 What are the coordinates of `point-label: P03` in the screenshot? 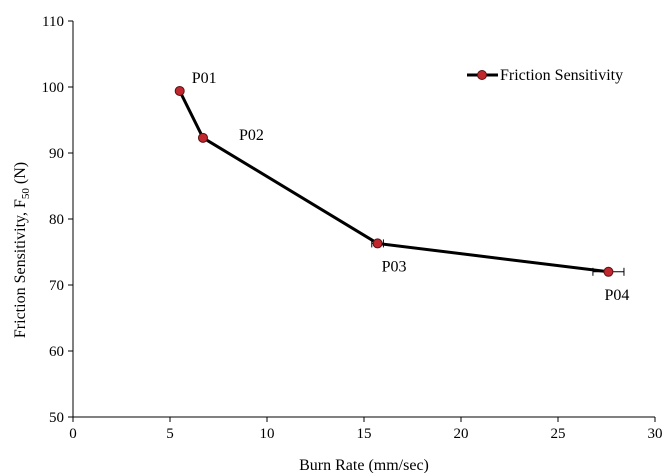 It's located at (394, 266).